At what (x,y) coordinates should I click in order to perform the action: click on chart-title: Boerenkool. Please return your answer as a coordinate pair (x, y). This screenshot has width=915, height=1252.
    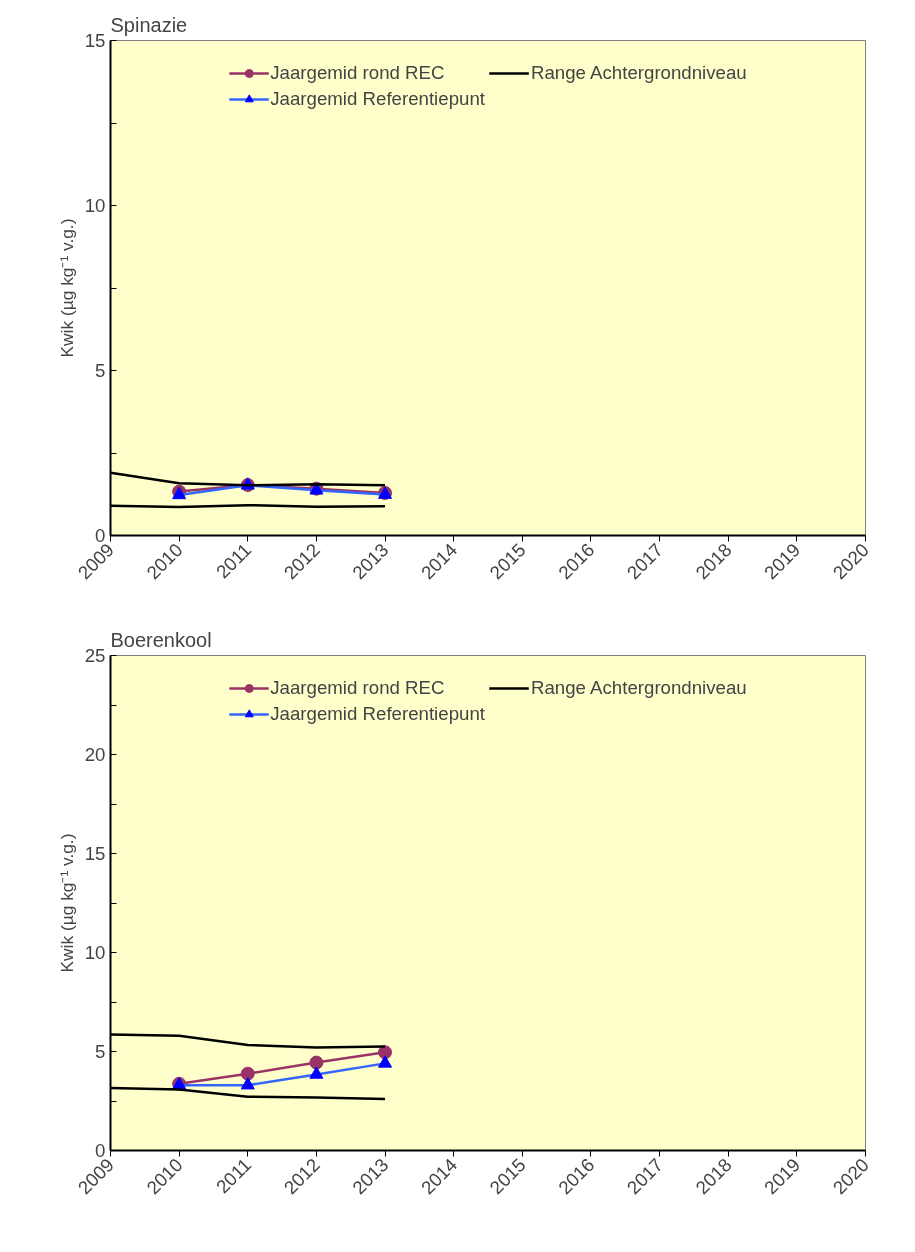
    Looking at the image, I should click on (161, 639).